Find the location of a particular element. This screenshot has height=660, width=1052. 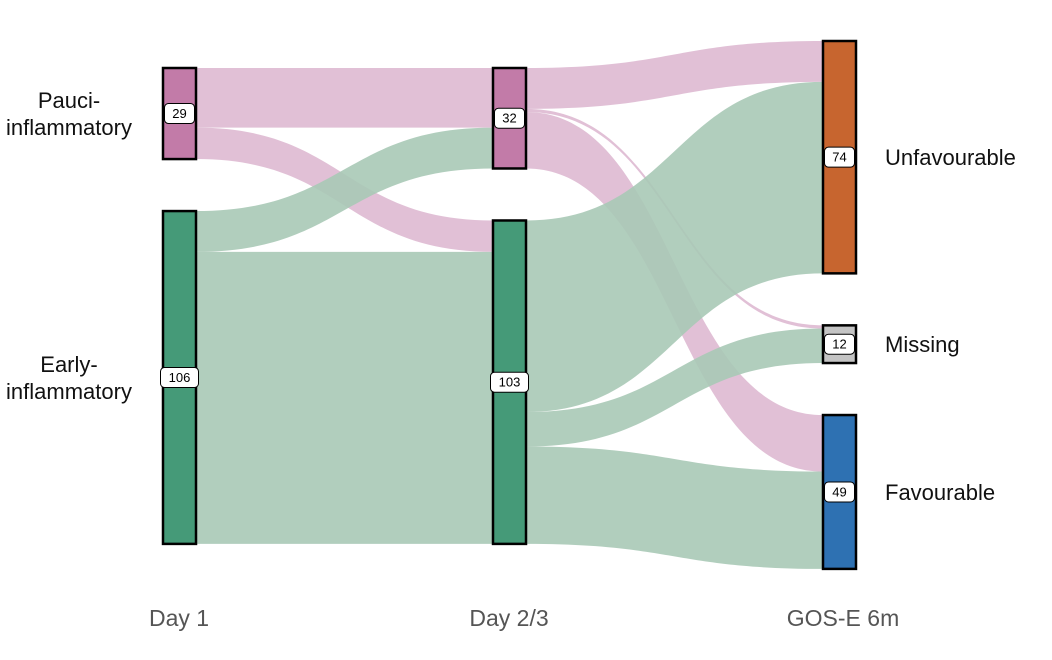

flow-d23_early-to-missing is located at coordinates (674, 387).